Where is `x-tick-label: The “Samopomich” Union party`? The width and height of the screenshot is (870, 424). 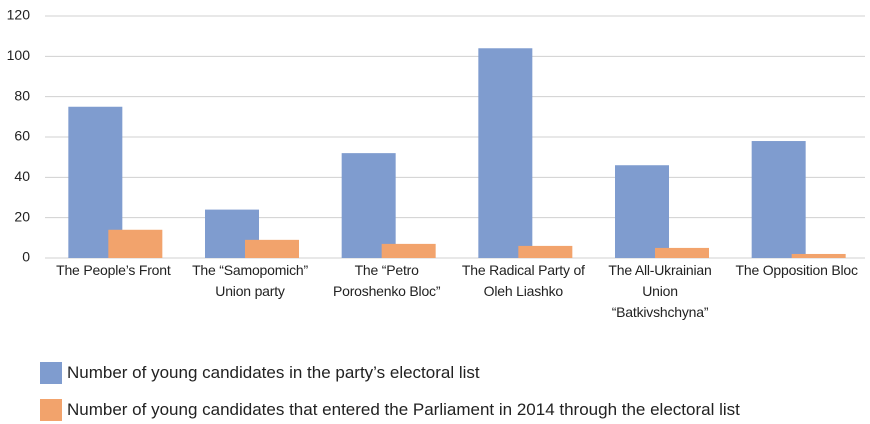
x-tick-label: The “Samopomich” Union party is located at coordinates (250, 280).